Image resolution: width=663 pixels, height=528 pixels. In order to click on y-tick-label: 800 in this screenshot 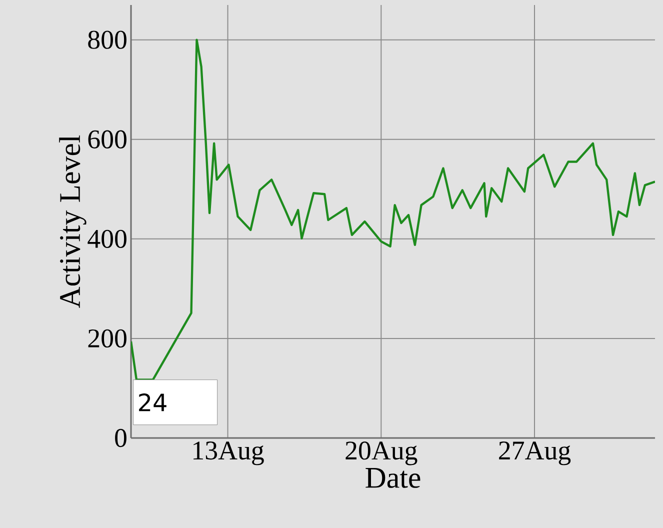, I will do `click(107, 39)`.